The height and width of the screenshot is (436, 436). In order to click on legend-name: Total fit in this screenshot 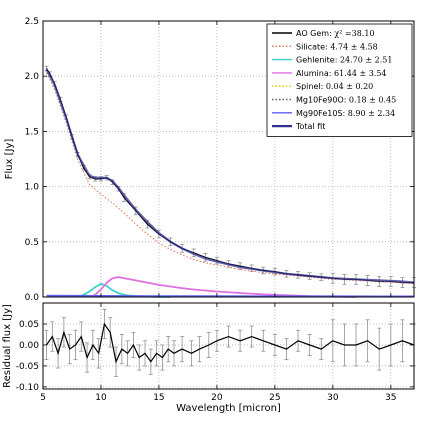, I will do `click(310, 126)`.